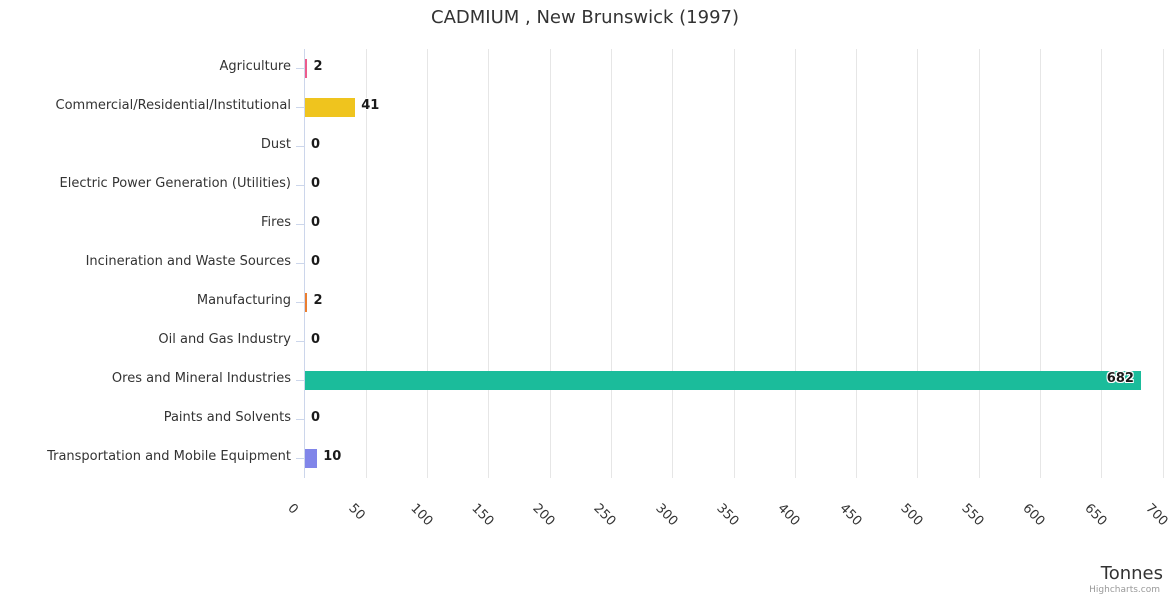 Image resolution: width=1170 pixels, height=600 pixels. Describe the element at coordinates (1156, 514) in the screenshot. I see `x-axis-tick-label: 700` at that location.